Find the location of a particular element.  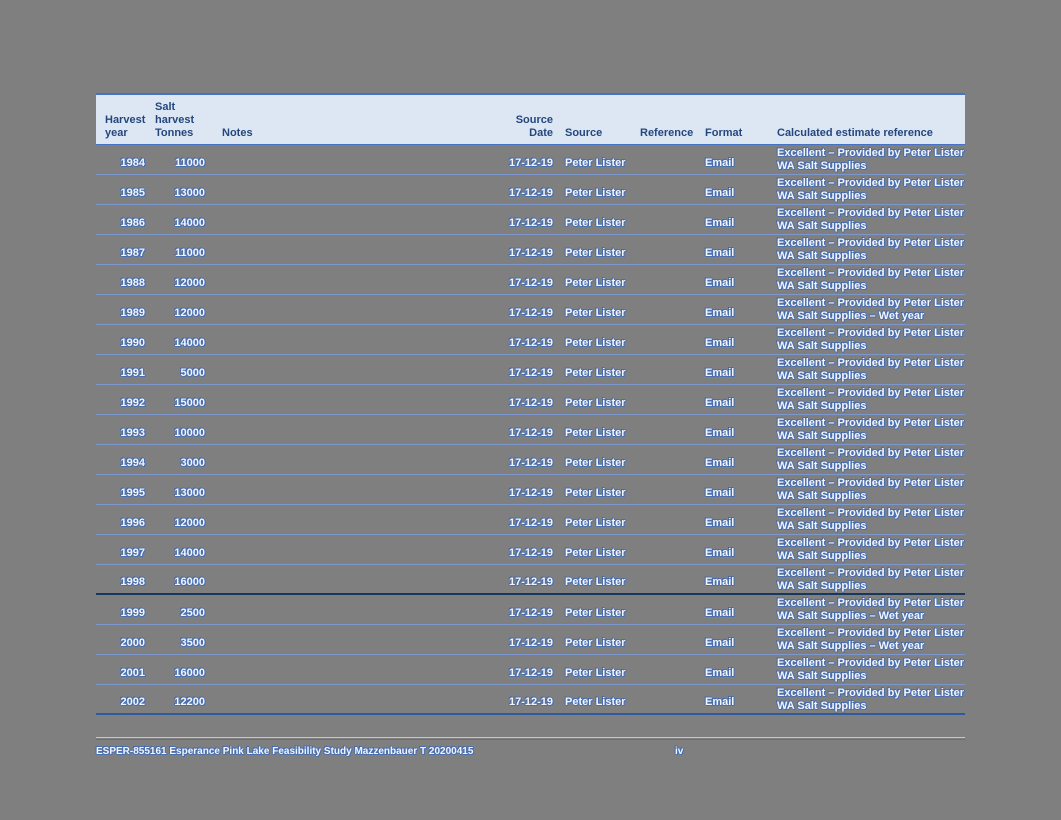

cell-harvest-year: 1994 is located at coordinates (123, 459).